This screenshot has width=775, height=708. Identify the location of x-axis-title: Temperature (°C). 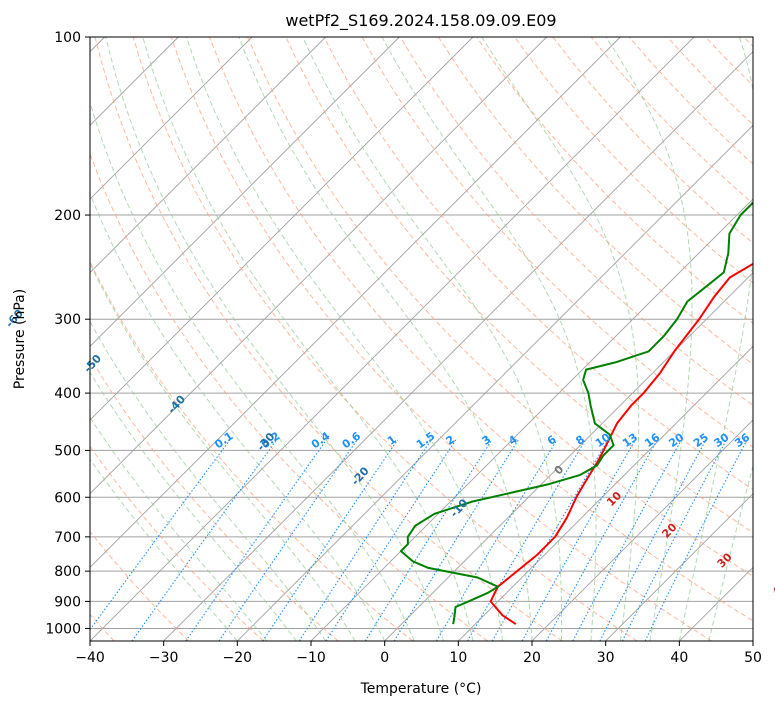
(421, 689).